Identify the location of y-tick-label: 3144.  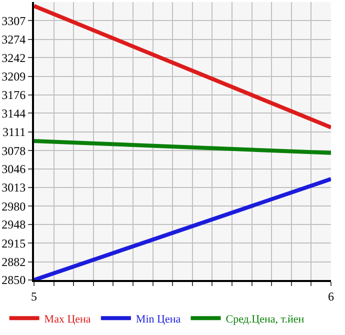
(14, 113).